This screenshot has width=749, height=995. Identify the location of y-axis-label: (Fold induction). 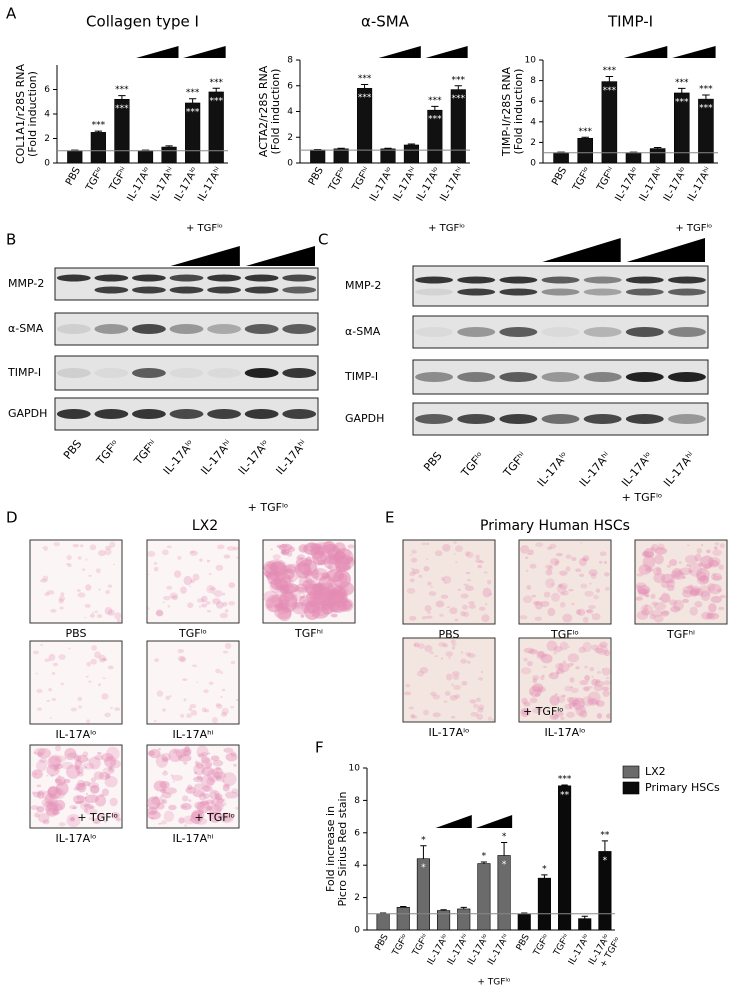
(275, 112).